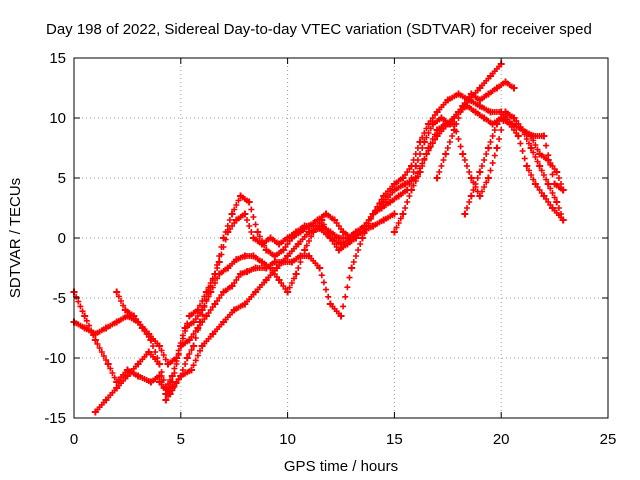 Image resolution: width=640 pixels, height=480 pixels. Describe the element at coordinates (15, 238) in the screenshot. I see `y-axis-label: SDTVAR / TECUs` at that location.